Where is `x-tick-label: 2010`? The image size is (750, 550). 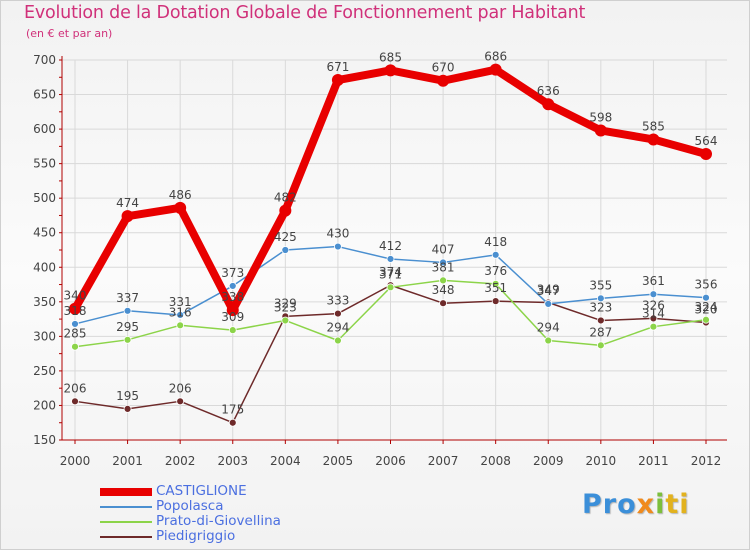 x-tick-label: 2010 is located at coordinates (601, 461).